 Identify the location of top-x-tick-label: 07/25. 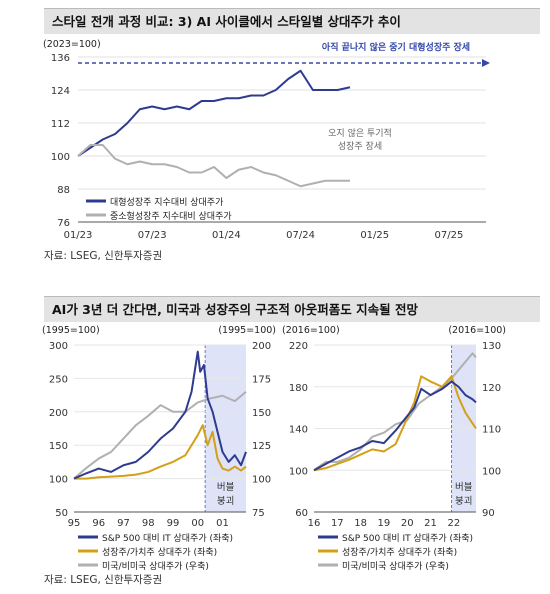
(448, 235).